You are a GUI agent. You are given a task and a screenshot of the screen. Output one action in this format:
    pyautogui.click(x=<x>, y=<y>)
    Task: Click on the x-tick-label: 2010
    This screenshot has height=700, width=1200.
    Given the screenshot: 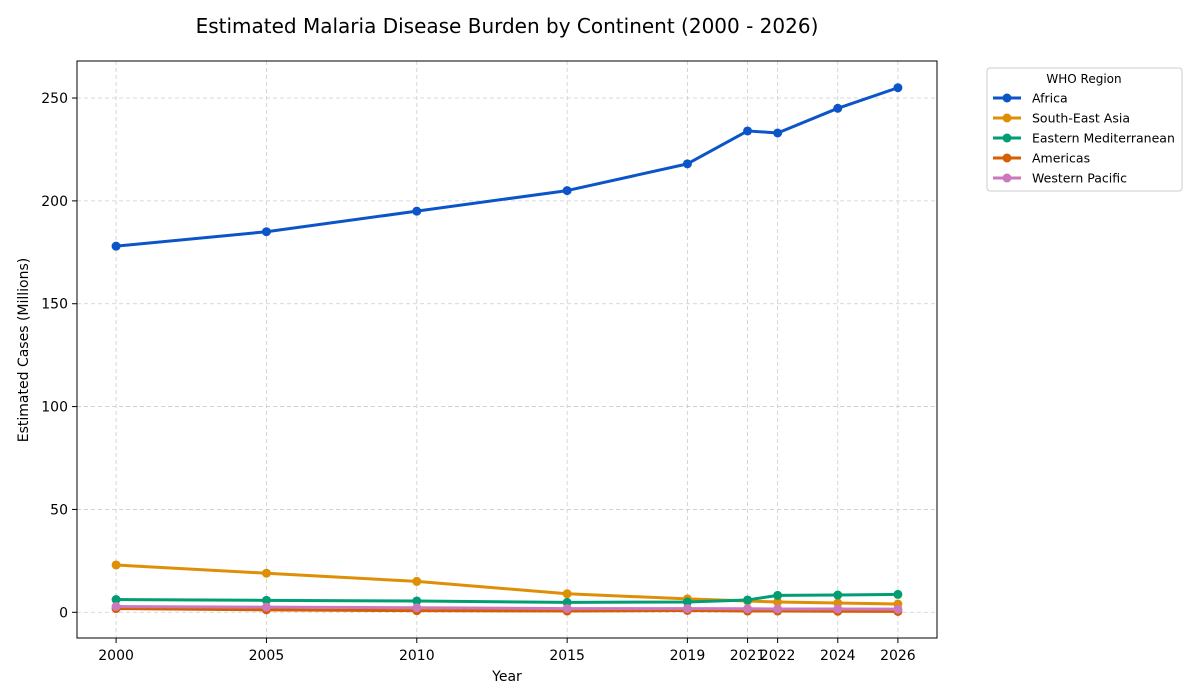 What is the action you would take?
    pyautogui.click(x=417, y=656)
    